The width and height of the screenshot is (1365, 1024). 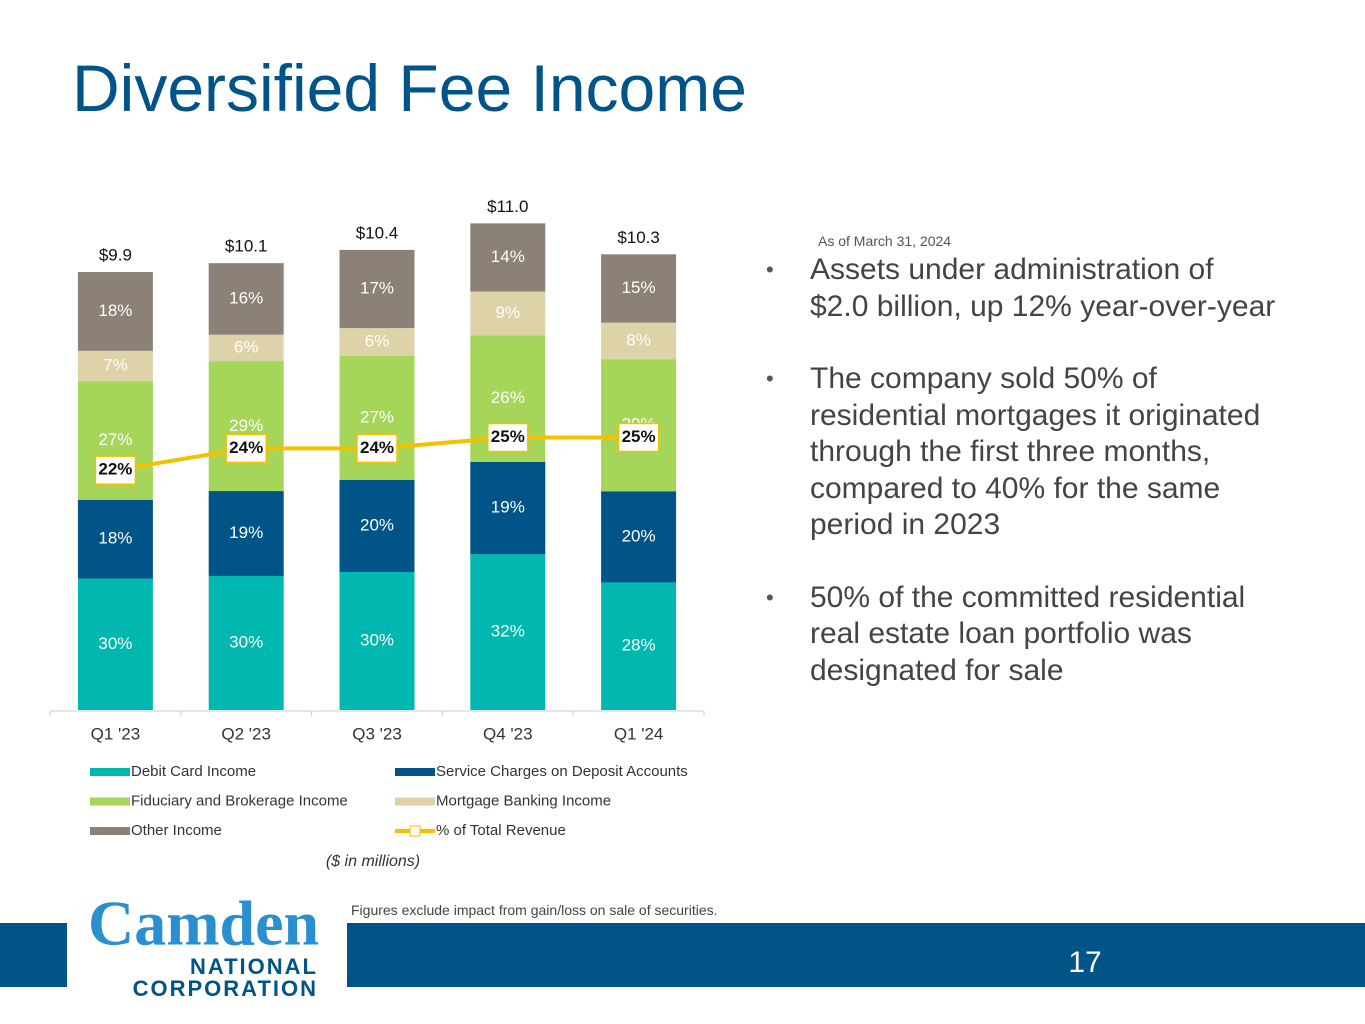 I want to click on legend-label: Mortgage Banking Income, so click(x=523, y=800).